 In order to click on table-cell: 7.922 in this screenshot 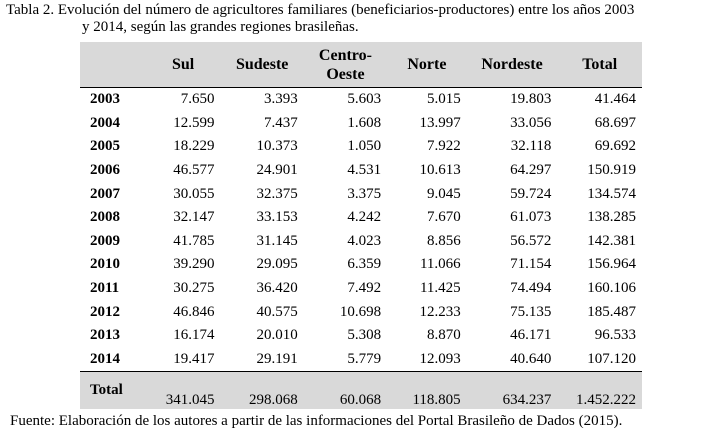, I will do `click(443, 146)`.